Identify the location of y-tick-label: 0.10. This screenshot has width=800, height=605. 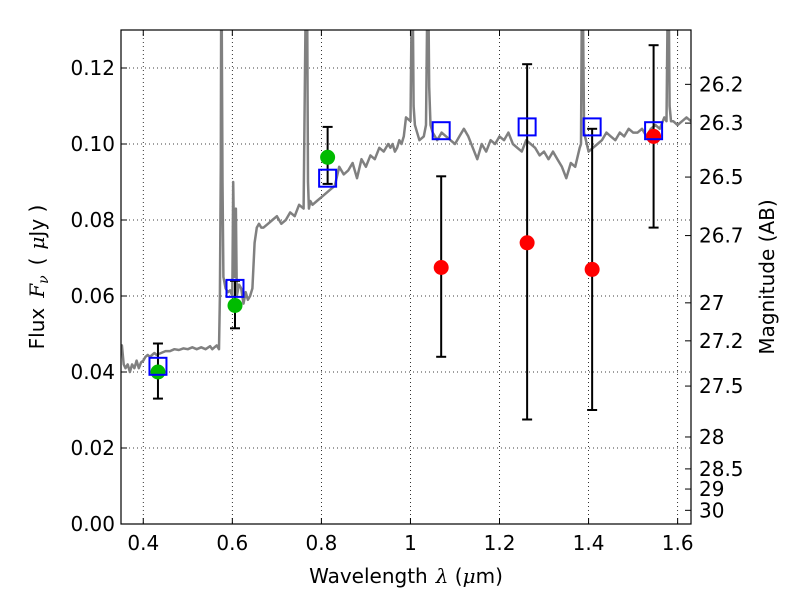
(92, 144).